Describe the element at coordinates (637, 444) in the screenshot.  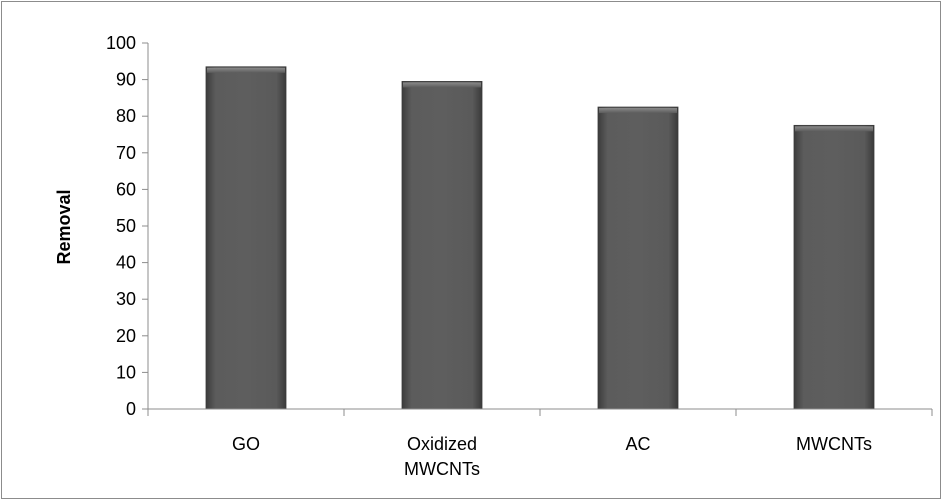
I see `x-tick-label: AC` at that location.